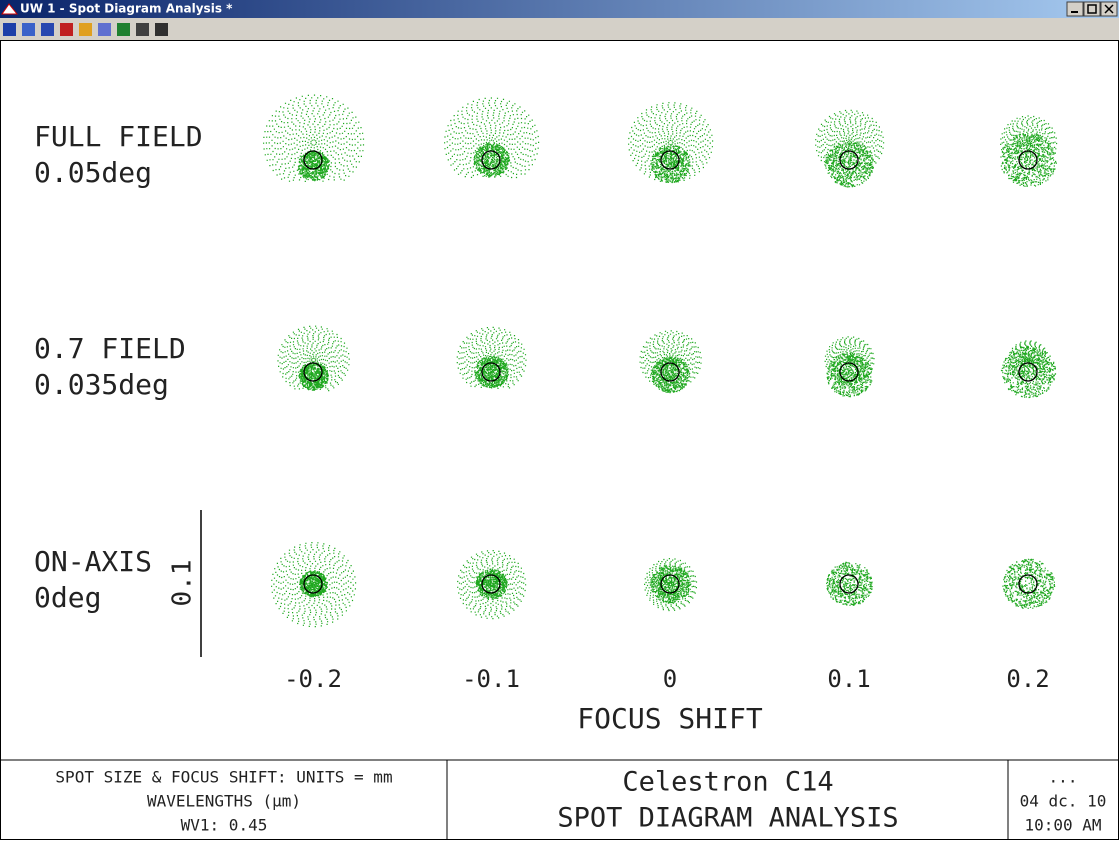 The height and width of the screenshot is (844, 1119). I want to click on field-name: 0.7 FIELD, so click(110, 348).